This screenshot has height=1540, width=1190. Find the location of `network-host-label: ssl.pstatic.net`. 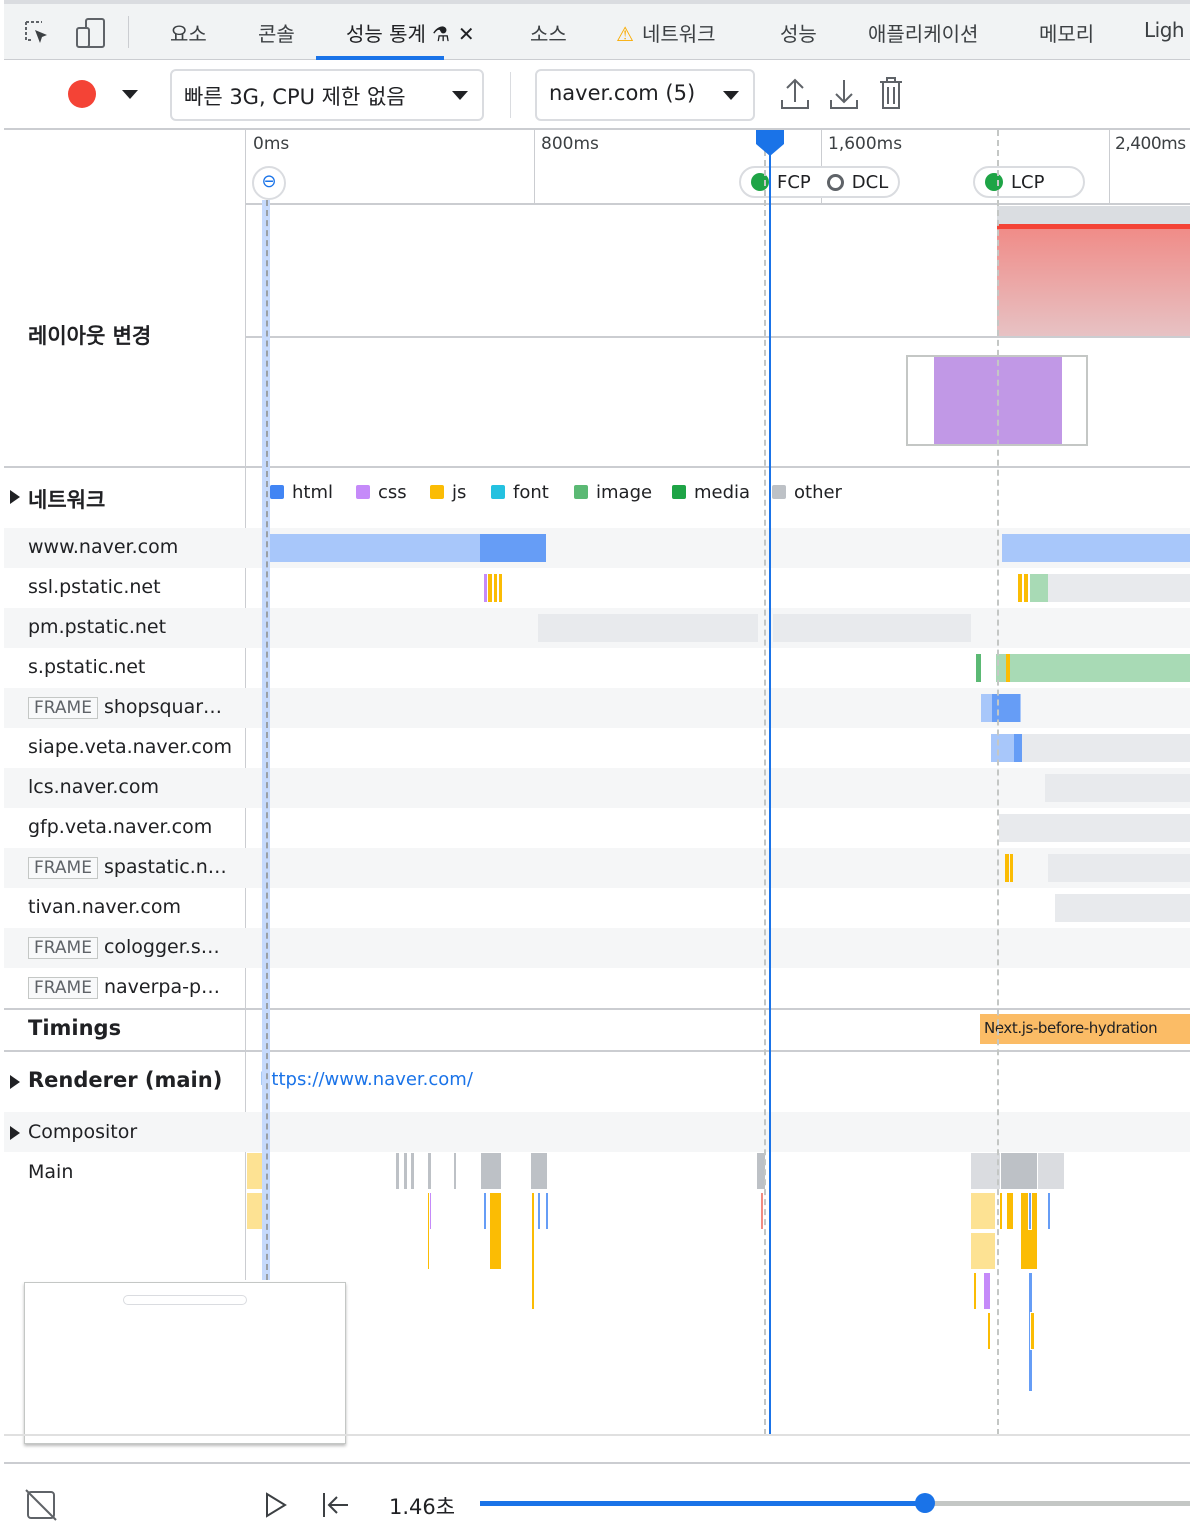

network-host-label: ssl.pstatic.net is located at coordinates (94, 587).